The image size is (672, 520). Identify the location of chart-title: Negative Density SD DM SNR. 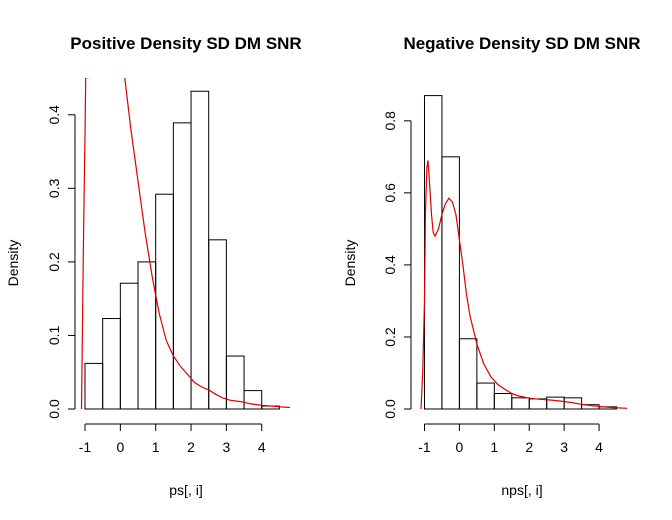
(521, 43).